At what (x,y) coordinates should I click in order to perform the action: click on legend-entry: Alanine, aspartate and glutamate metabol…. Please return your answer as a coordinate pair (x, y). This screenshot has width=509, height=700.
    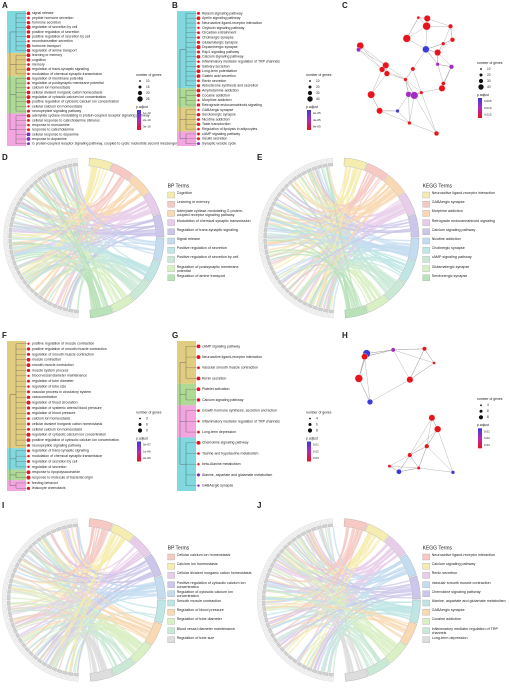
    Looking at the image, I should click on (468, 601).